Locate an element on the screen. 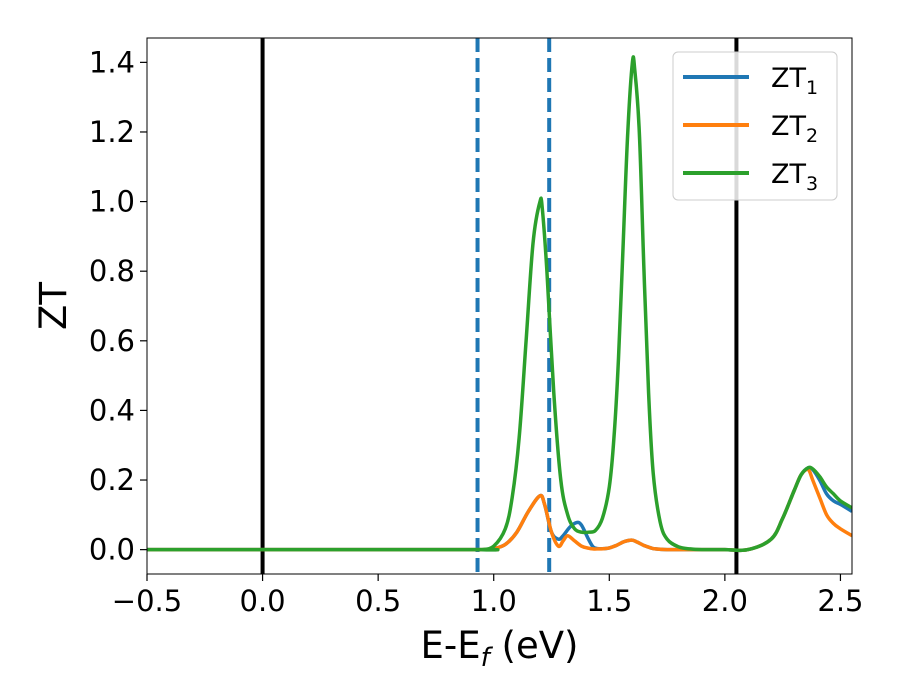 The image size is (900, 700). x-tick-label: 1.0 is located at coordinates (494, 601).